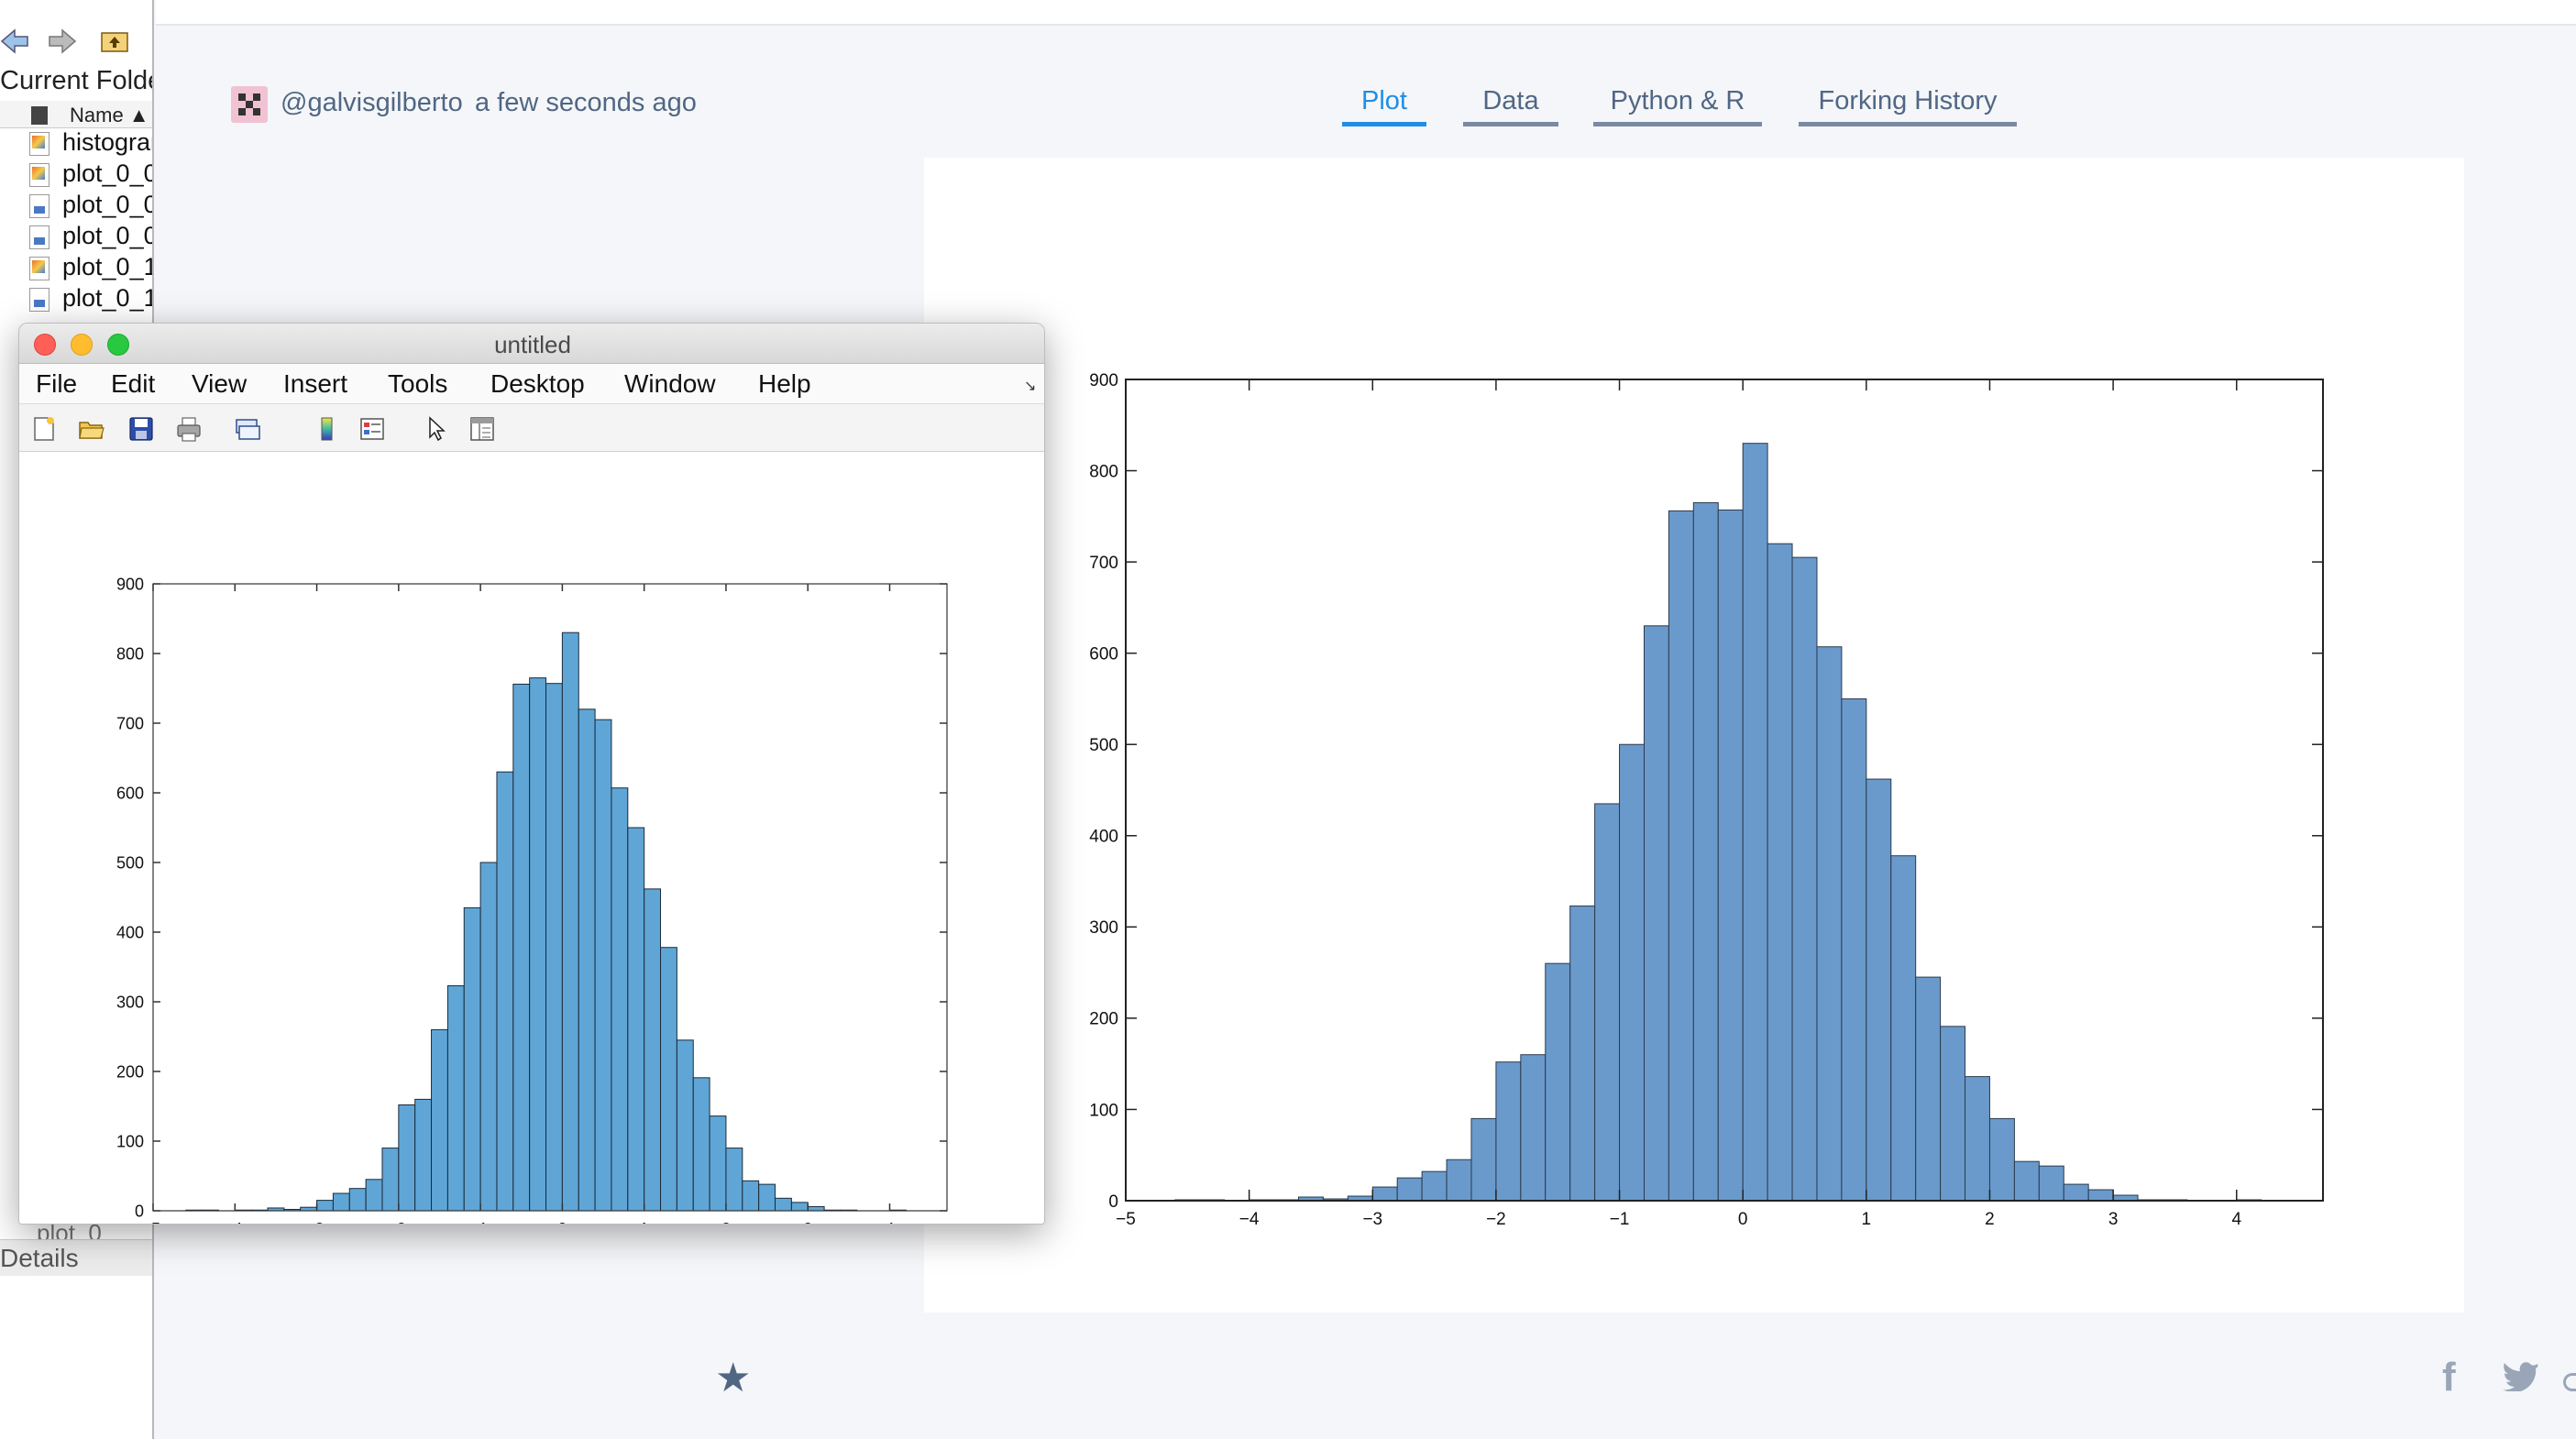  I want to click on save-icon, so click(141, 429).